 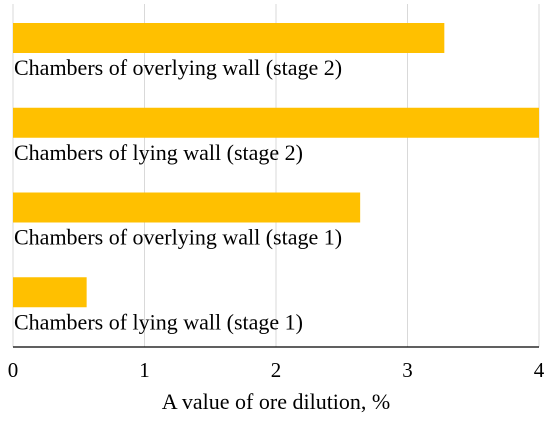 I want to click on category-label: Chambers of overlying wall (stage 2), so click(x=178, y=67).